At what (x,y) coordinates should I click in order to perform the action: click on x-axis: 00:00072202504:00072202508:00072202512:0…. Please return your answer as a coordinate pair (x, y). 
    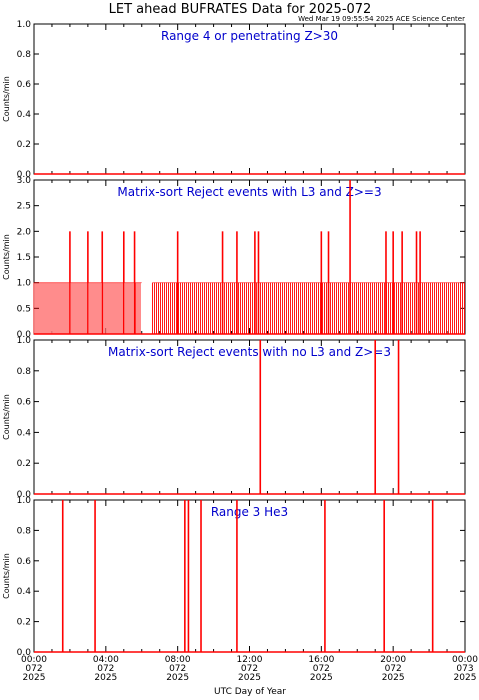
    Looking at the image, I should click on (249, 669).